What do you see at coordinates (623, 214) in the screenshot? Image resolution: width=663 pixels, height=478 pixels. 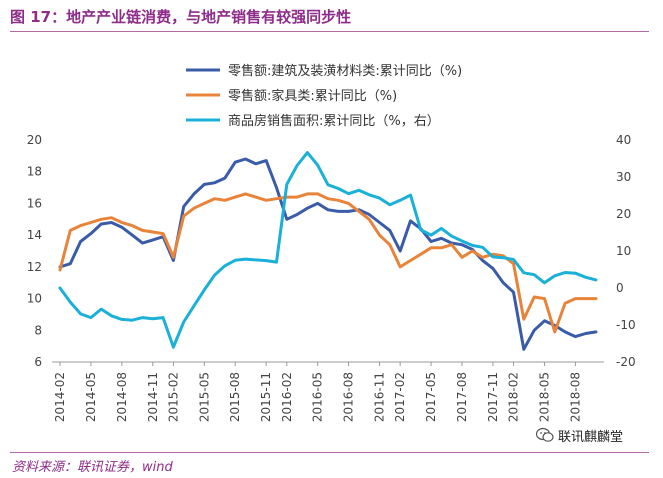 I see `y-right-tick-label: 20` at bounding box center [623, 214].